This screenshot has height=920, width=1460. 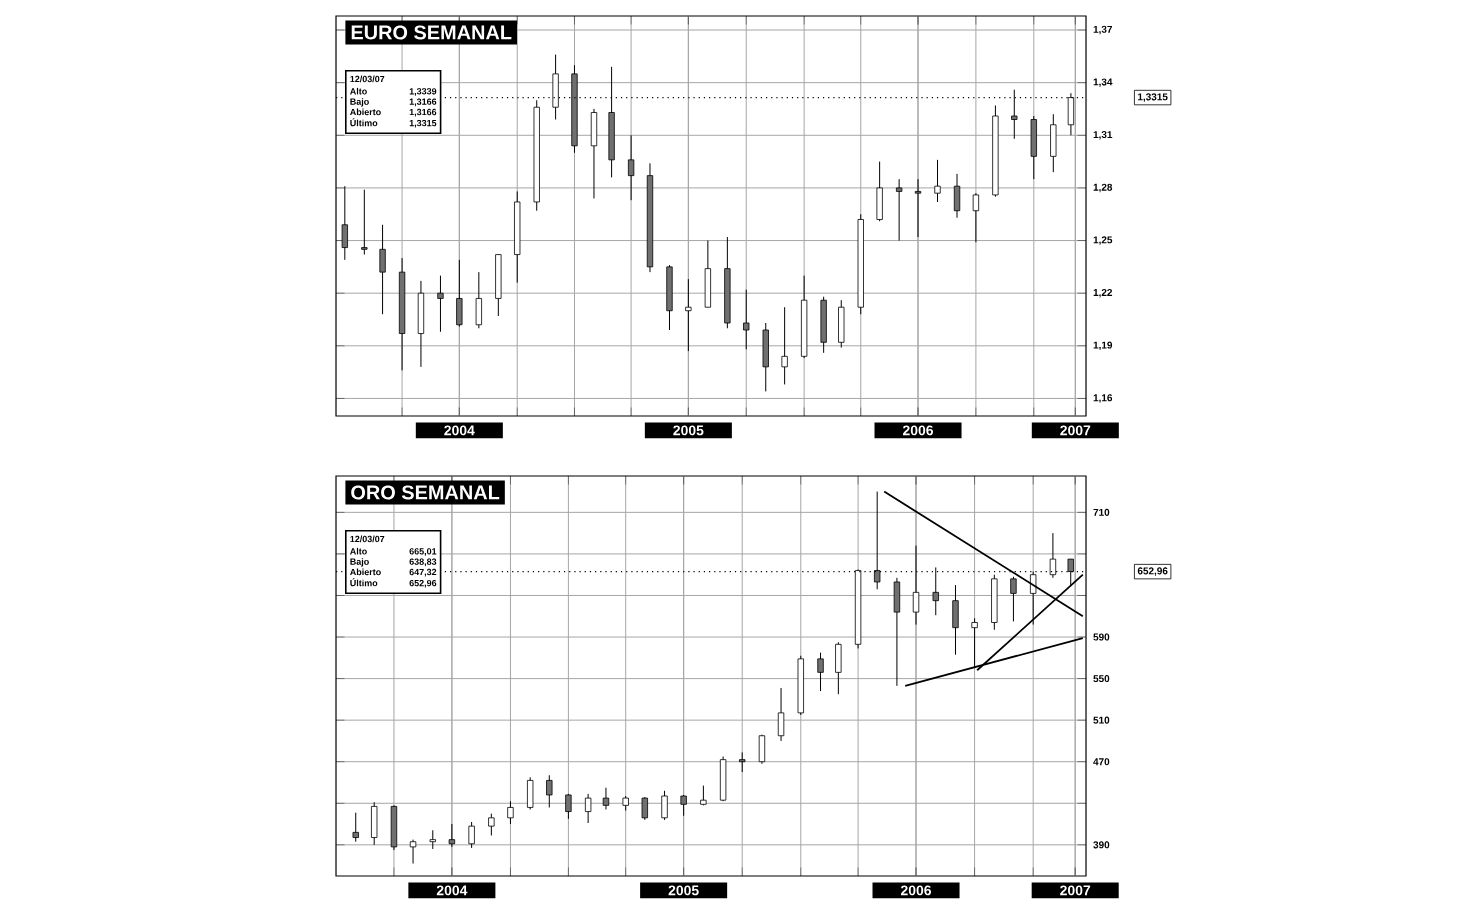 I want to click on chart-title: EURO SEMANAL, so click(x=431, y=32).